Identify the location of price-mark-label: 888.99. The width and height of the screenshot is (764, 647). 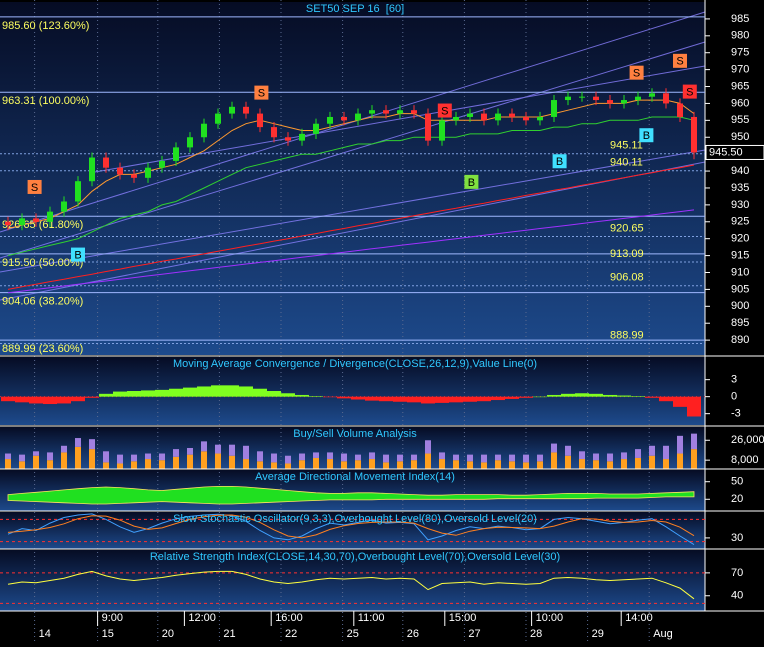
(627, 335).